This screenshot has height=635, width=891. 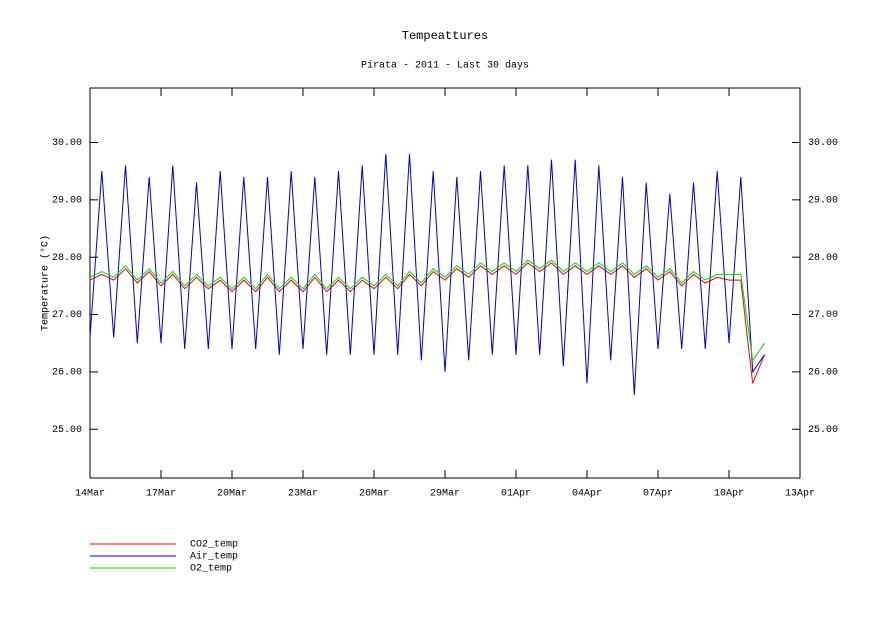 What do you see at coordinates (823, 373) in the screenshot?
I see `y2-tick-label: 26.00` at bounding box center [823, 373].